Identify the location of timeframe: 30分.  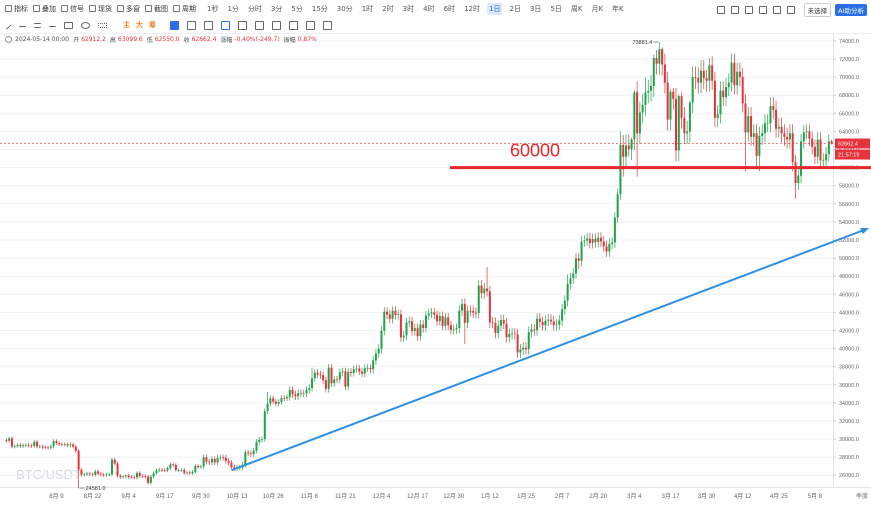
(344, 8).